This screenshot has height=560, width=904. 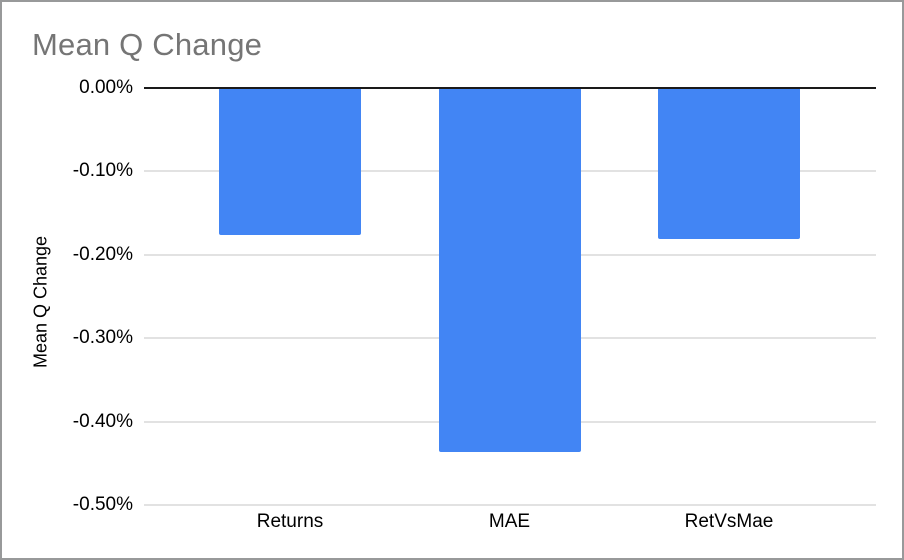 What do you see at coordinates (510, 88) in the screenshot?
I see `zero-axis-line` at bounding box center [510, 88].